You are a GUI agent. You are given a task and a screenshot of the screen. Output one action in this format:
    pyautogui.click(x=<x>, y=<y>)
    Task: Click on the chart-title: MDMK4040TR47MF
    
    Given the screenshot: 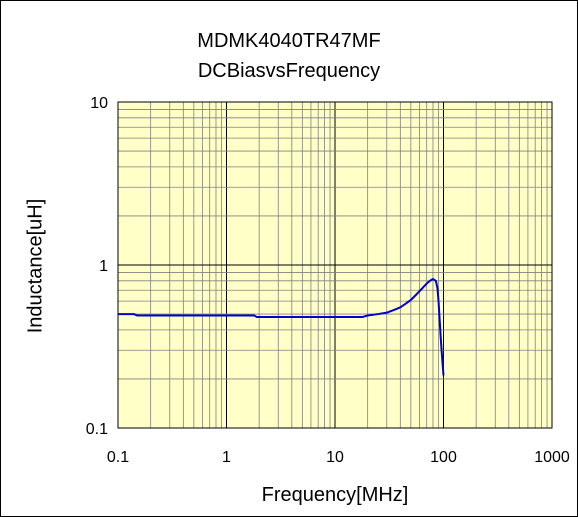 What is the action you would take?
    pyautogui.click(x=289, y=41)
    